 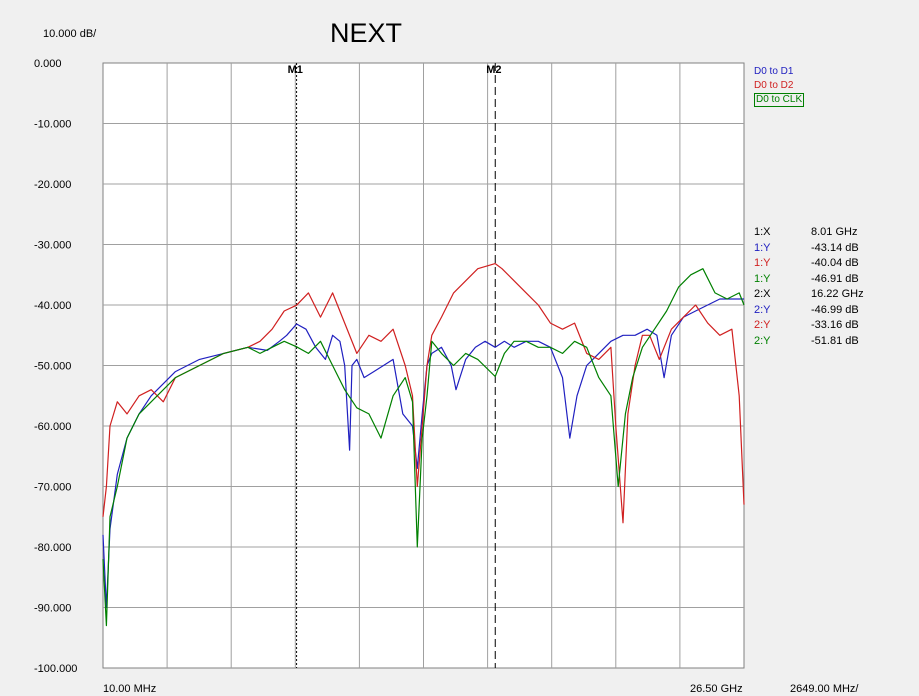 I want to click on y-tick-label: -20.000, so click(x=52, y=185).